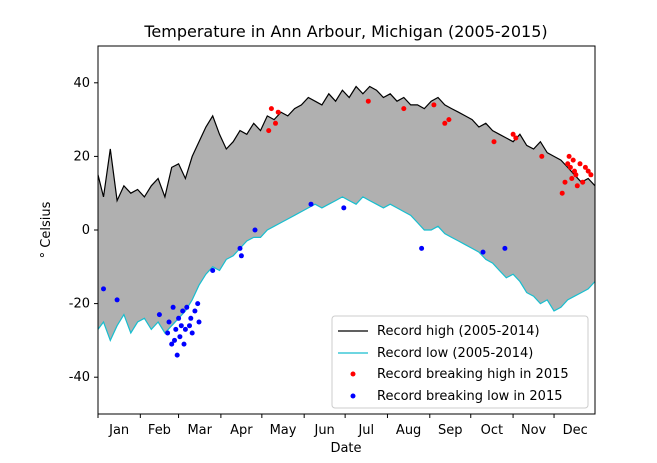 The height and width of the screenshot is (463, 657). What do you see at coordinates (323, 430) in the screenshot?
I see `x-tick-label: Jun` at bounding box center [323, 430].